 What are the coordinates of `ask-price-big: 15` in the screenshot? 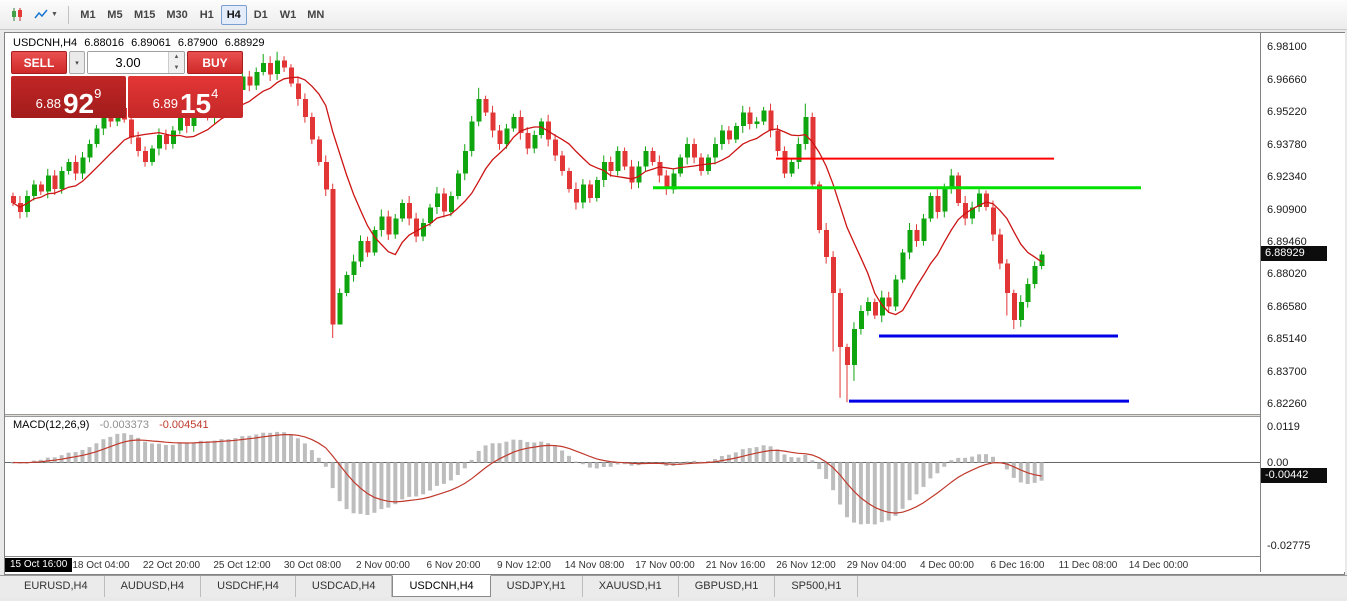 It's located at (195, 103).